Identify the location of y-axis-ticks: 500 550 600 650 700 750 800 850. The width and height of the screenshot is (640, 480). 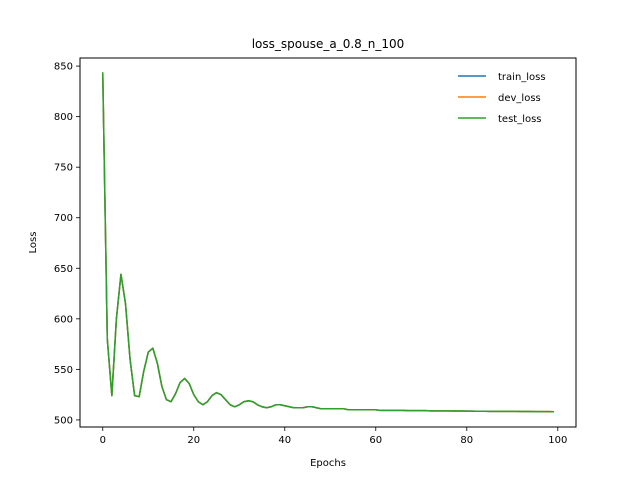
(67, 244).